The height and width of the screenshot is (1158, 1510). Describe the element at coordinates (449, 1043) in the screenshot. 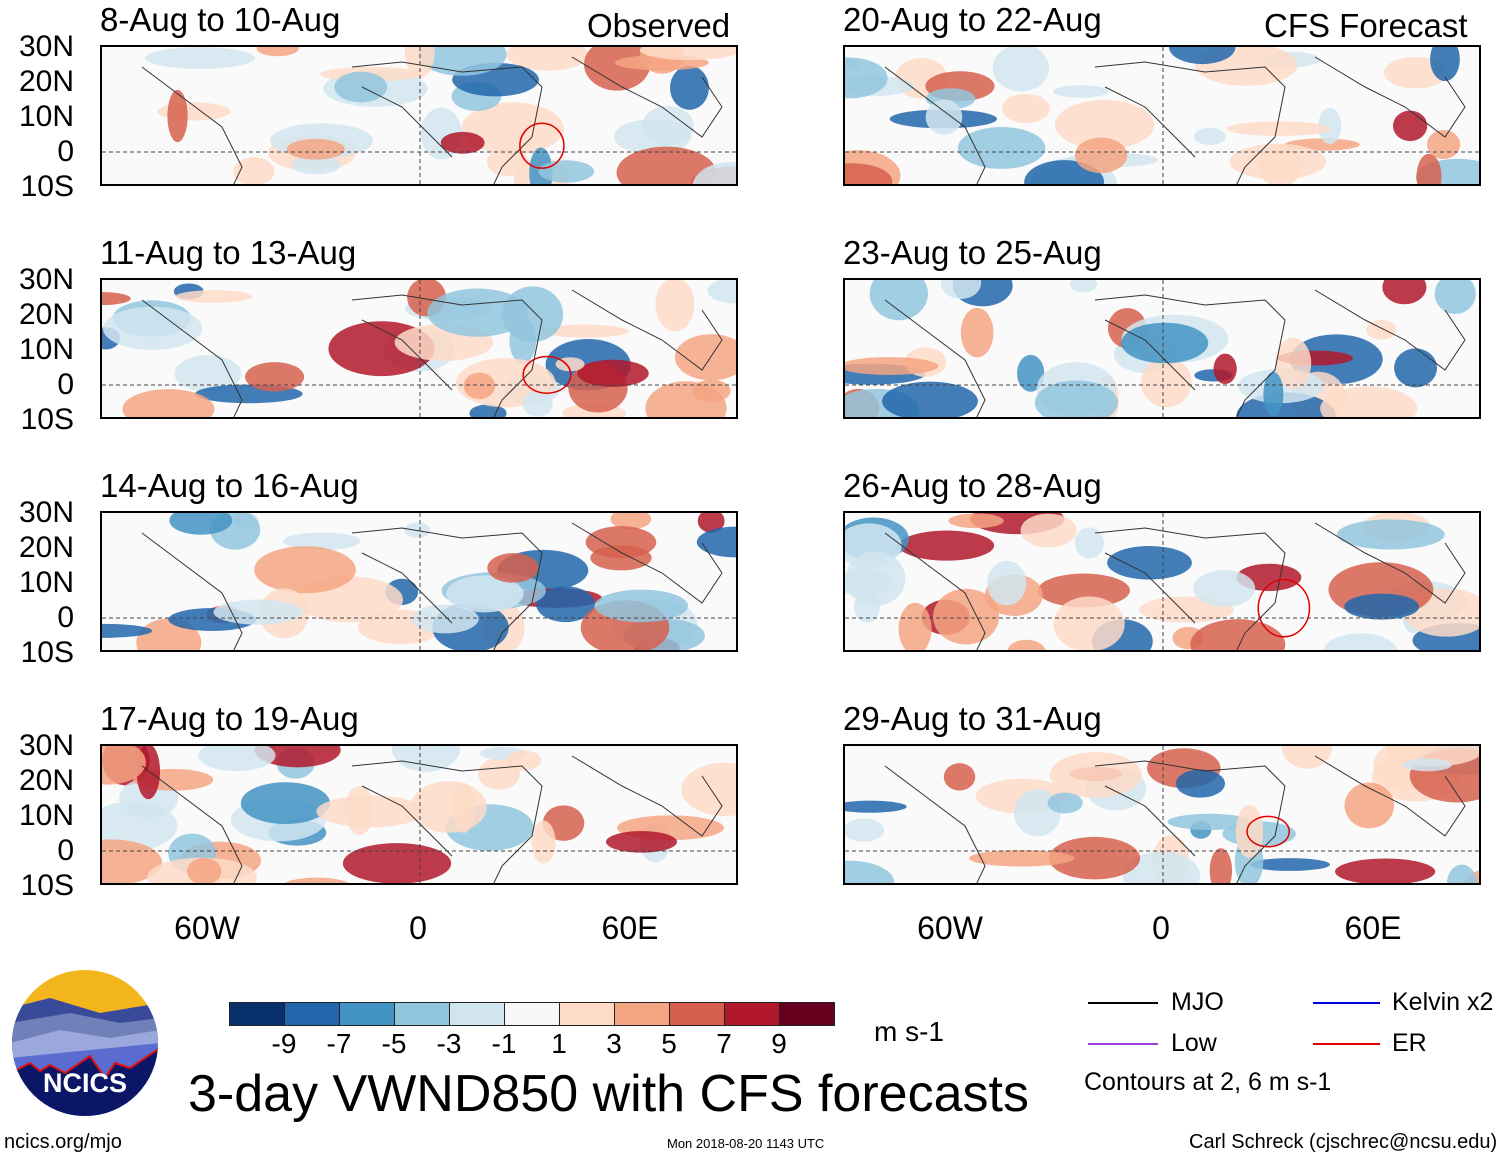

I see `colorbar-label: -3` at that location.